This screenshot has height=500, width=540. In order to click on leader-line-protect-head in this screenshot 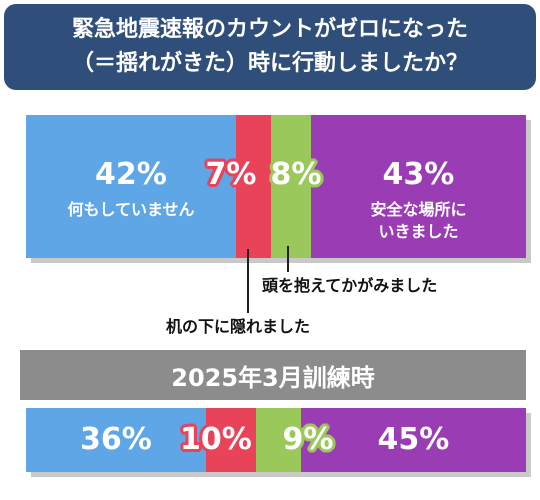, I will do `click(288, 259)`.